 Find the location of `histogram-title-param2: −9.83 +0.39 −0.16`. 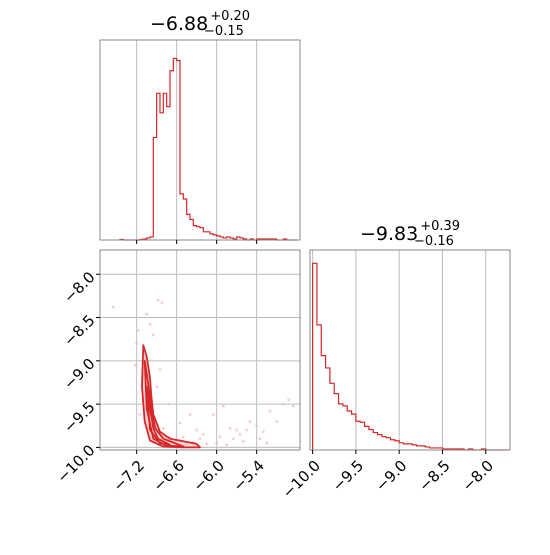

histogram-title-param2: −9.83 +0.39 −0.16 is located at coordinates (410, 234).